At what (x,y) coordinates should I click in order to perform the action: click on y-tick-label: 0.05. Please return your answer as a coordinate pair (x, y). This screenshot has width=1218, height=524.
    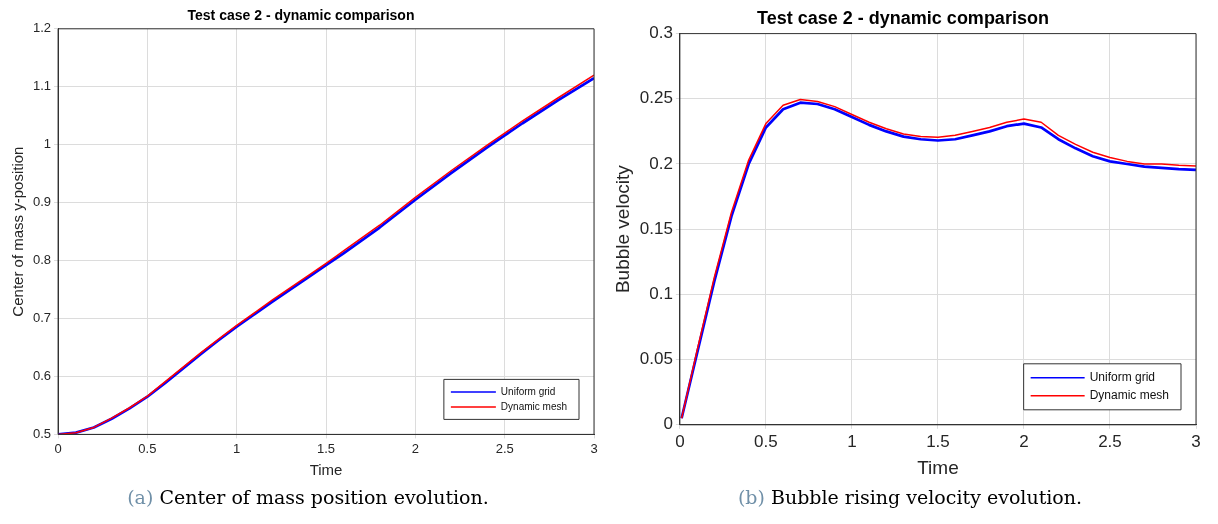
    Looking at the image, I should click on (656, 359).